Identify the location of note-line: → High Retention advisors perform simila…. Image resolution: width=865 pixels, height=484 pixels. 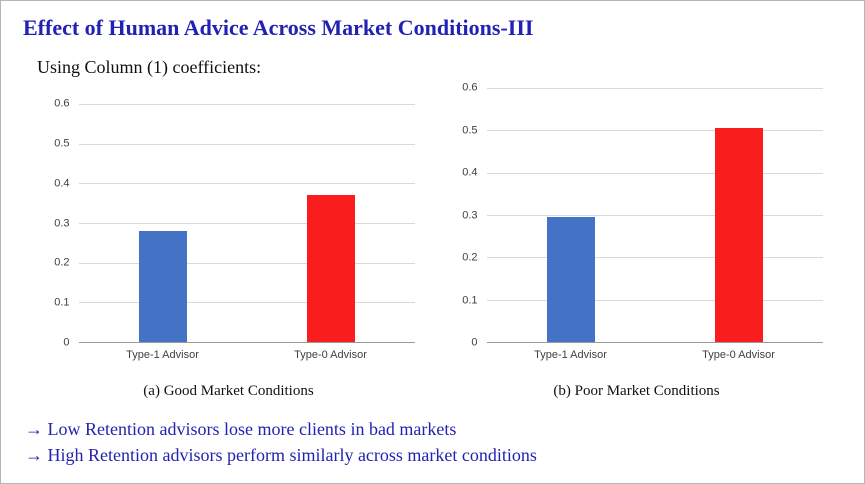
(281, 455).